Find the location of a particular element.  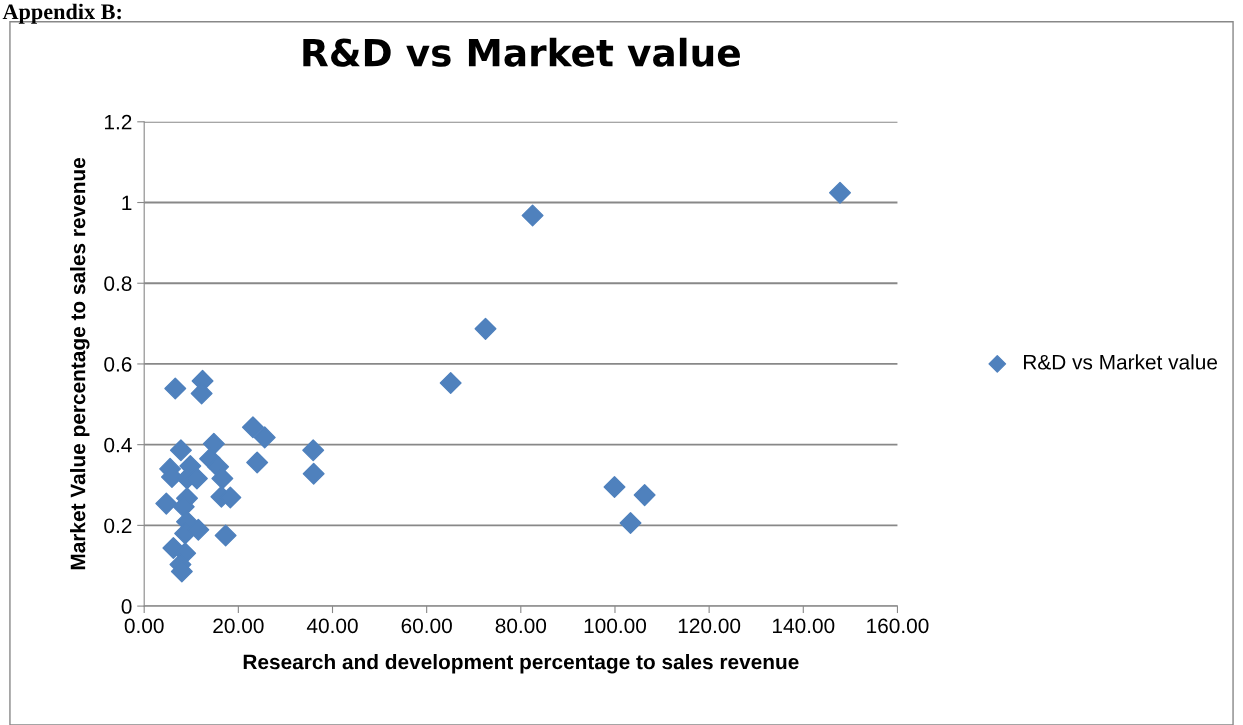

y-tick-label: 0.2 is located at coordinates (118, 526).